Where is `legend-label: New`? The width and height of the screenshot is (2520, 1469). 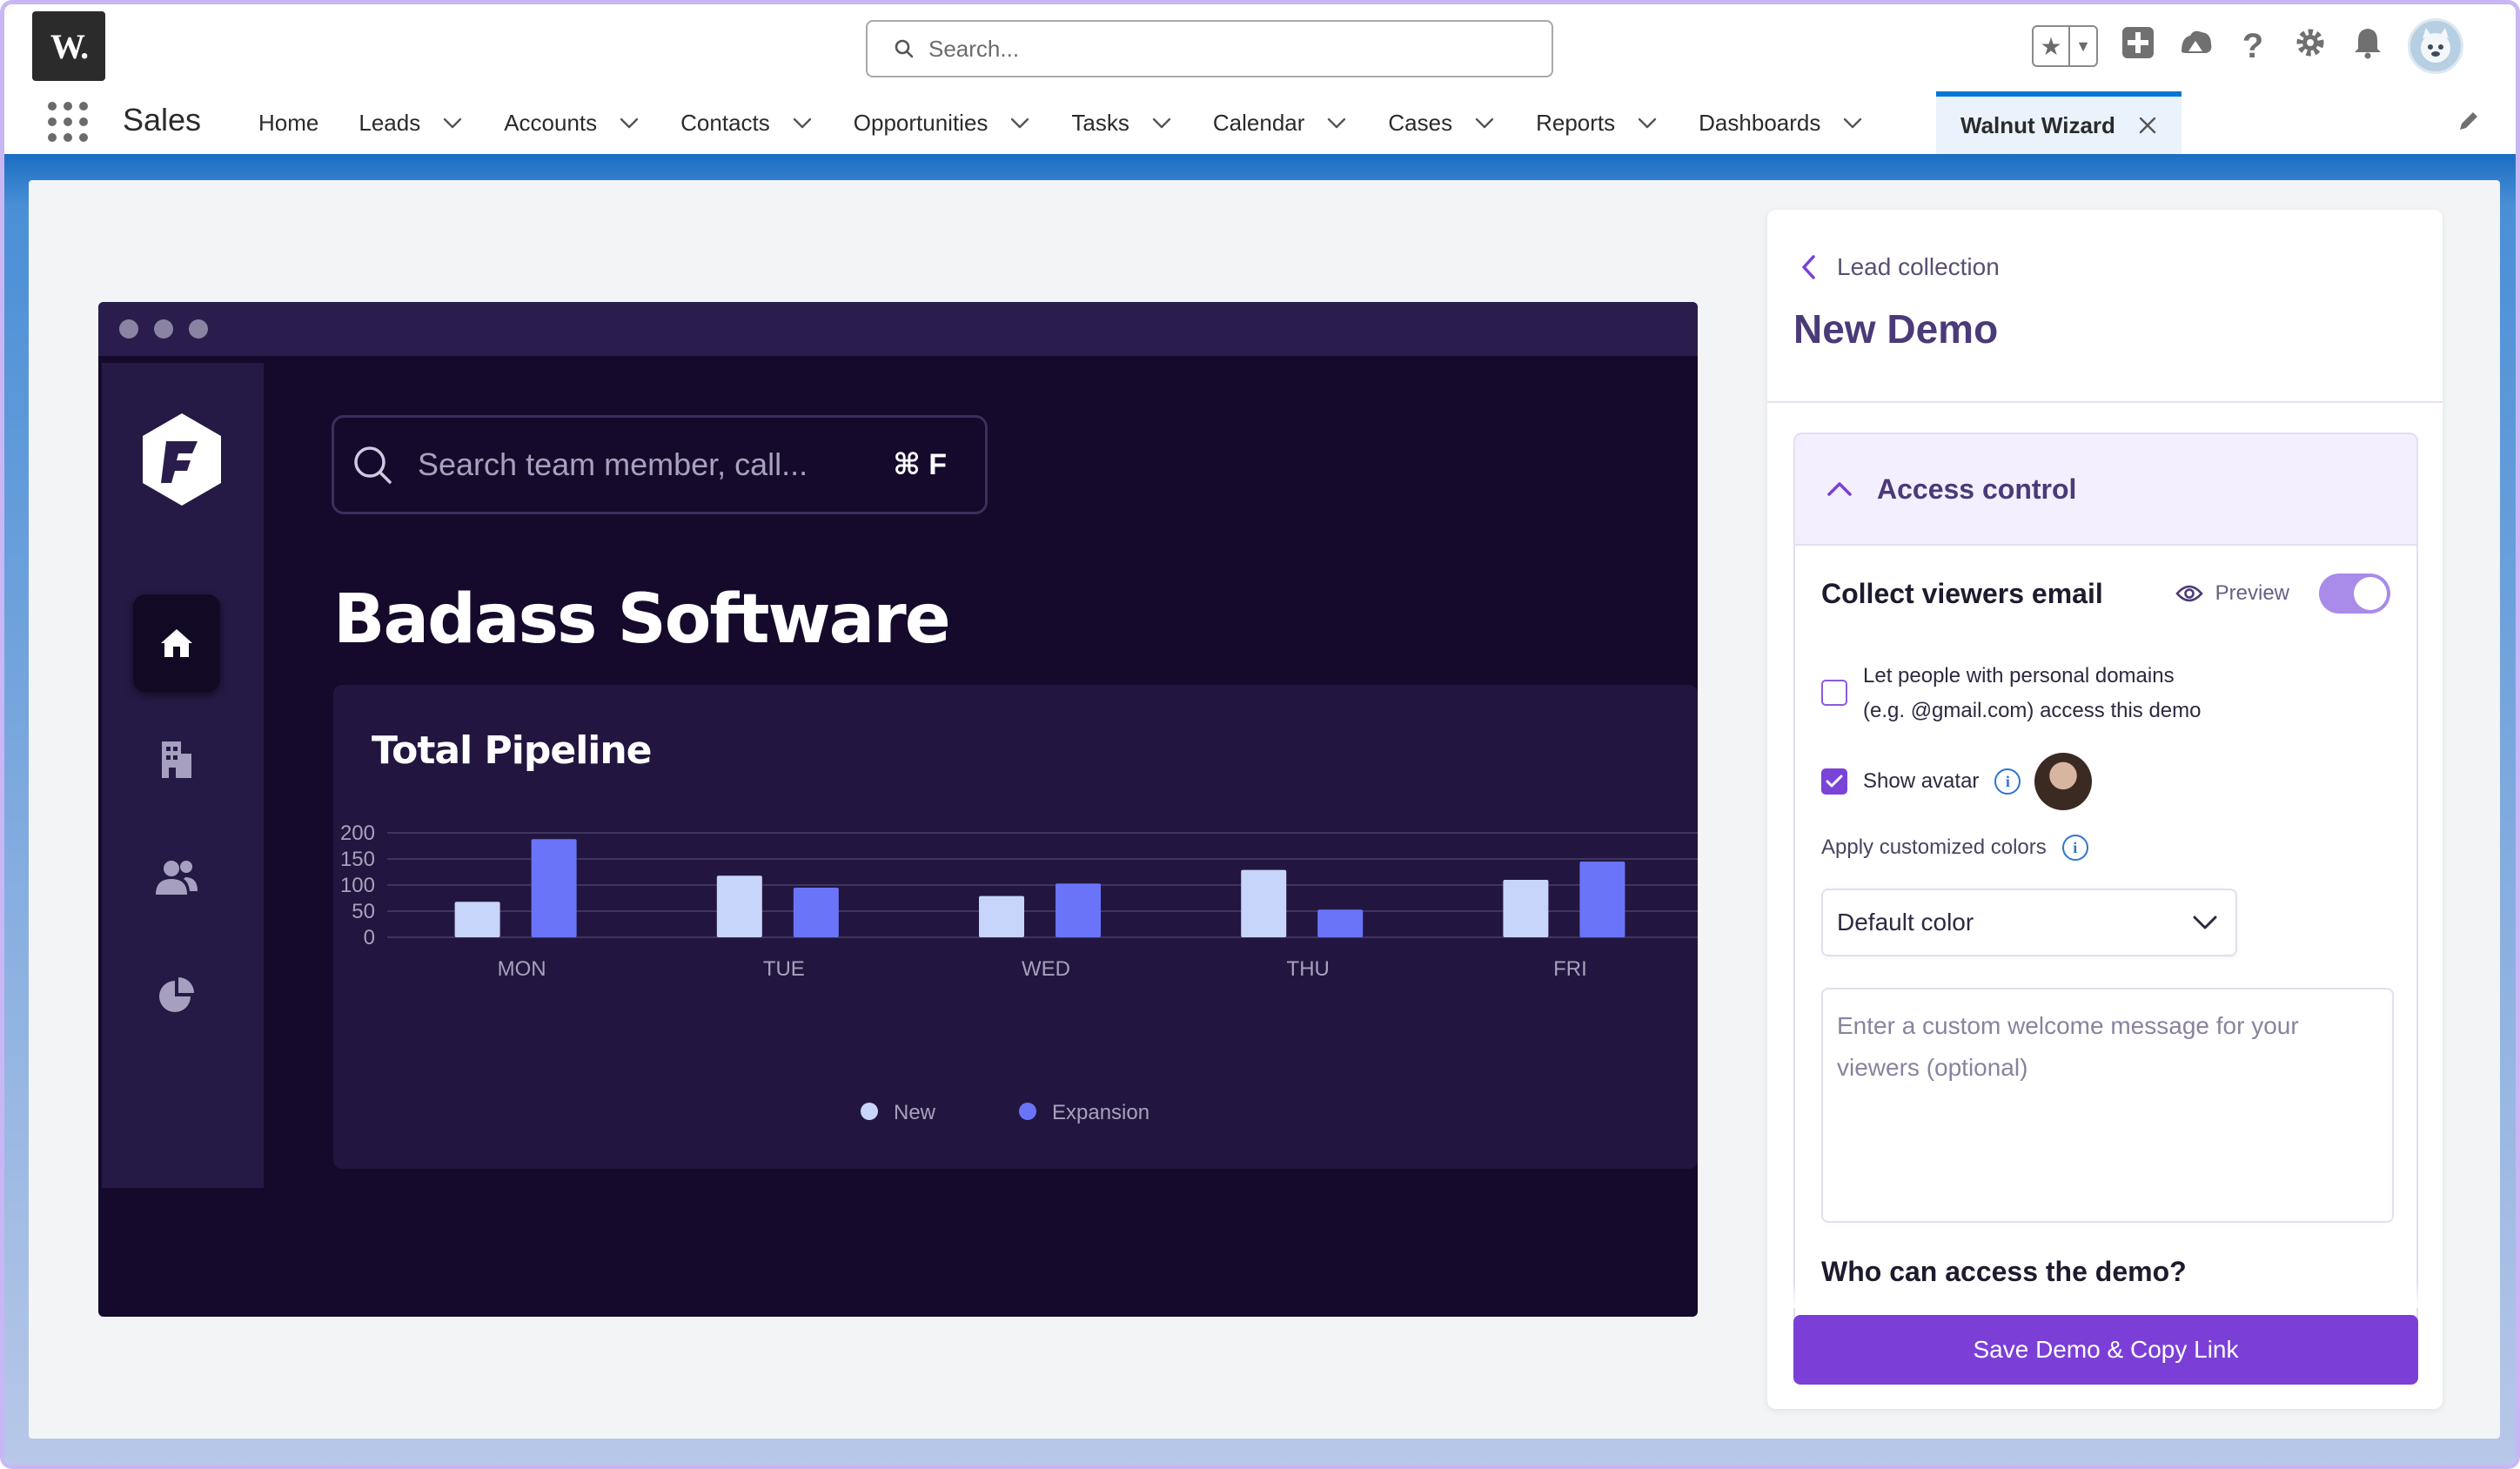 legend-label: New is located at coordinates (915, 1112).